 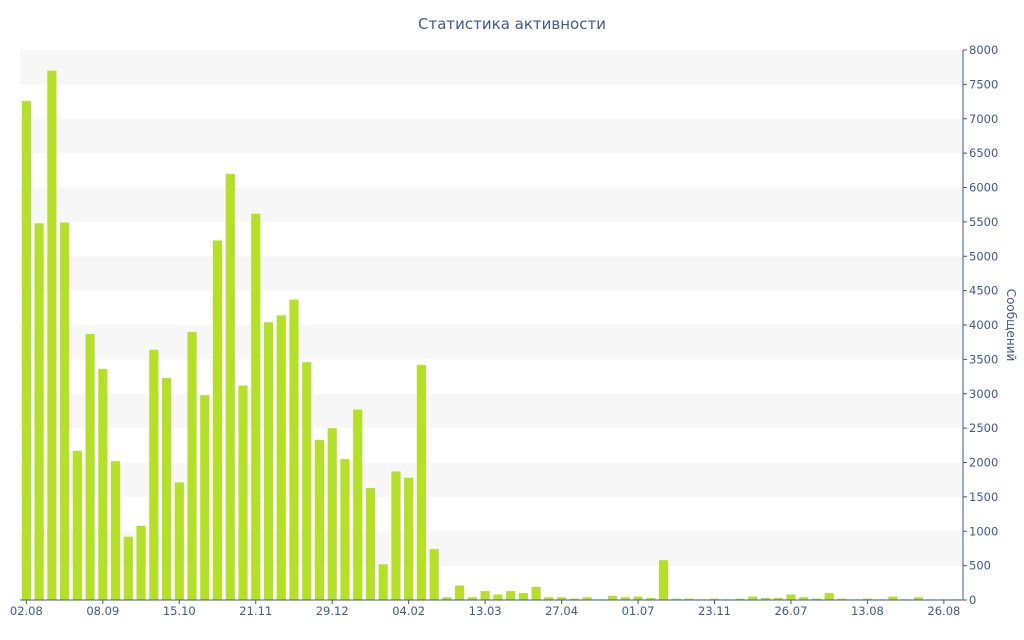 I want to click on y-axis-title: Сообщений, so click(x=1011, y=325).